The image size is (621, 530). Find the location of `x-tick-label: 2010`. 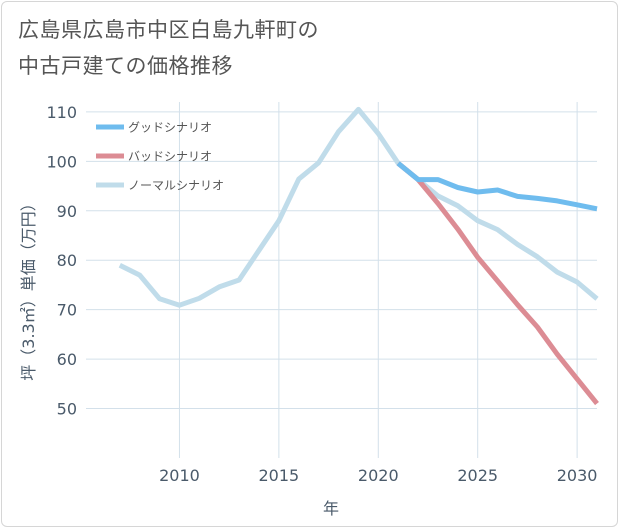

x-tick-label: 2010 is located at coordinates (179, 475).